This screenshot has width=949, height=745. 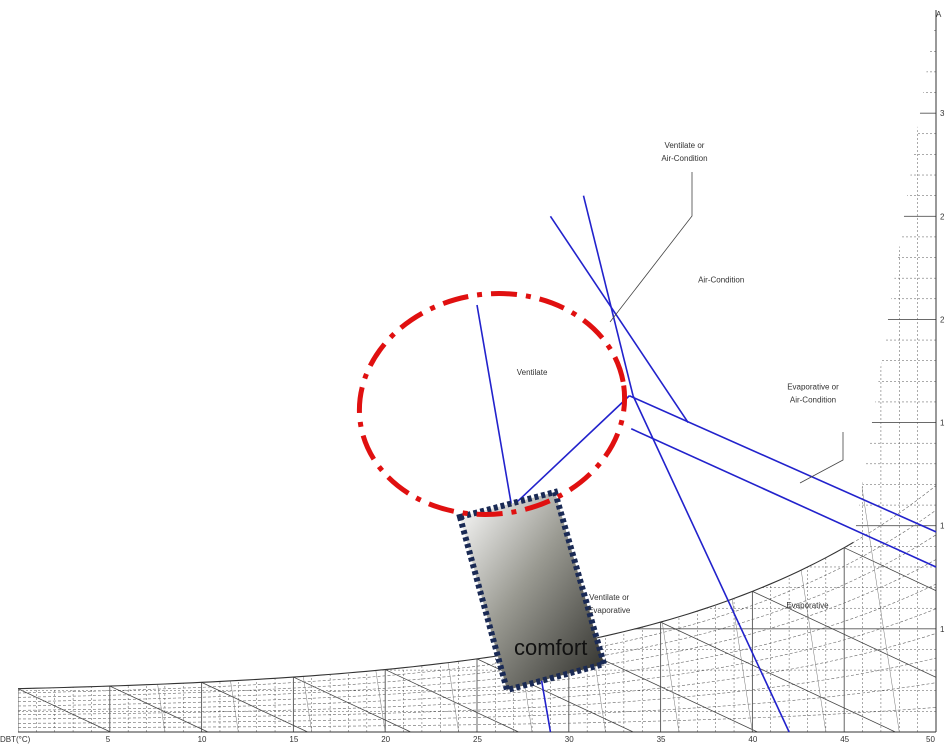 I want to click on corner-label: A, so click(x=939, y=14).